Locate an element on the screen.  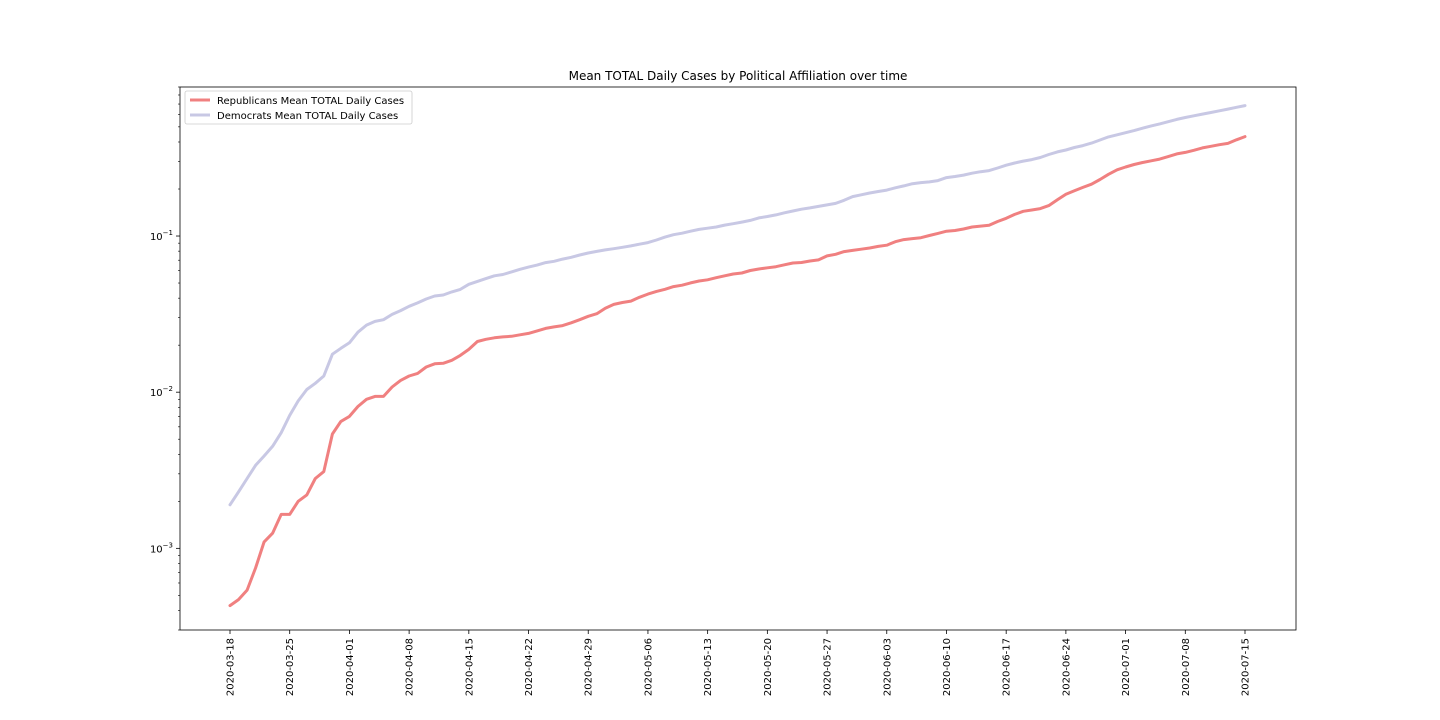
x-tick-label: 2020-03-25 is located at coordinates (290, 667).